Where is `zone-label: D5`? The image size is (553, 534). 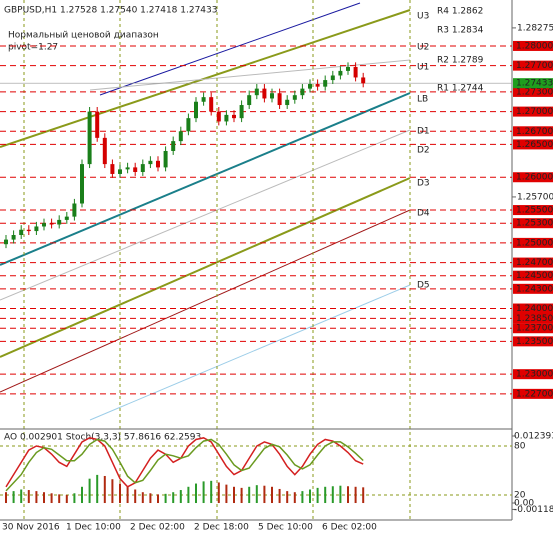 zone-label: D5 is located at coordinates (423, 286).